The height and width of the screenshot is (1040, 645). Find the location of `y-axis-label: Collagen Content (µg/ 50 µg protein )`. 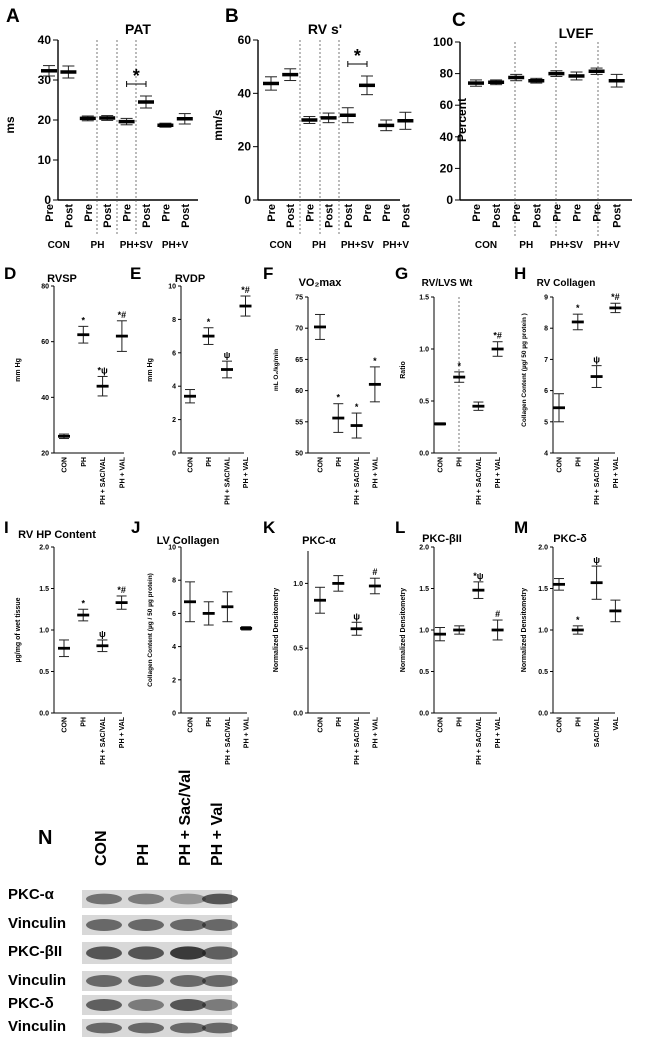

y-axis-label: Collagen Content (µg/ 50 µg protein ) is located at coordinates (524, 370).